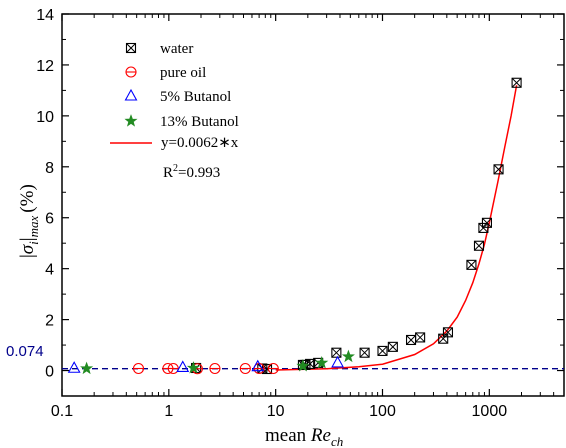  Describe the element at coordinates (27, 198) in the screenshot. I see `y-axis-title-unit: (%)` at that location.